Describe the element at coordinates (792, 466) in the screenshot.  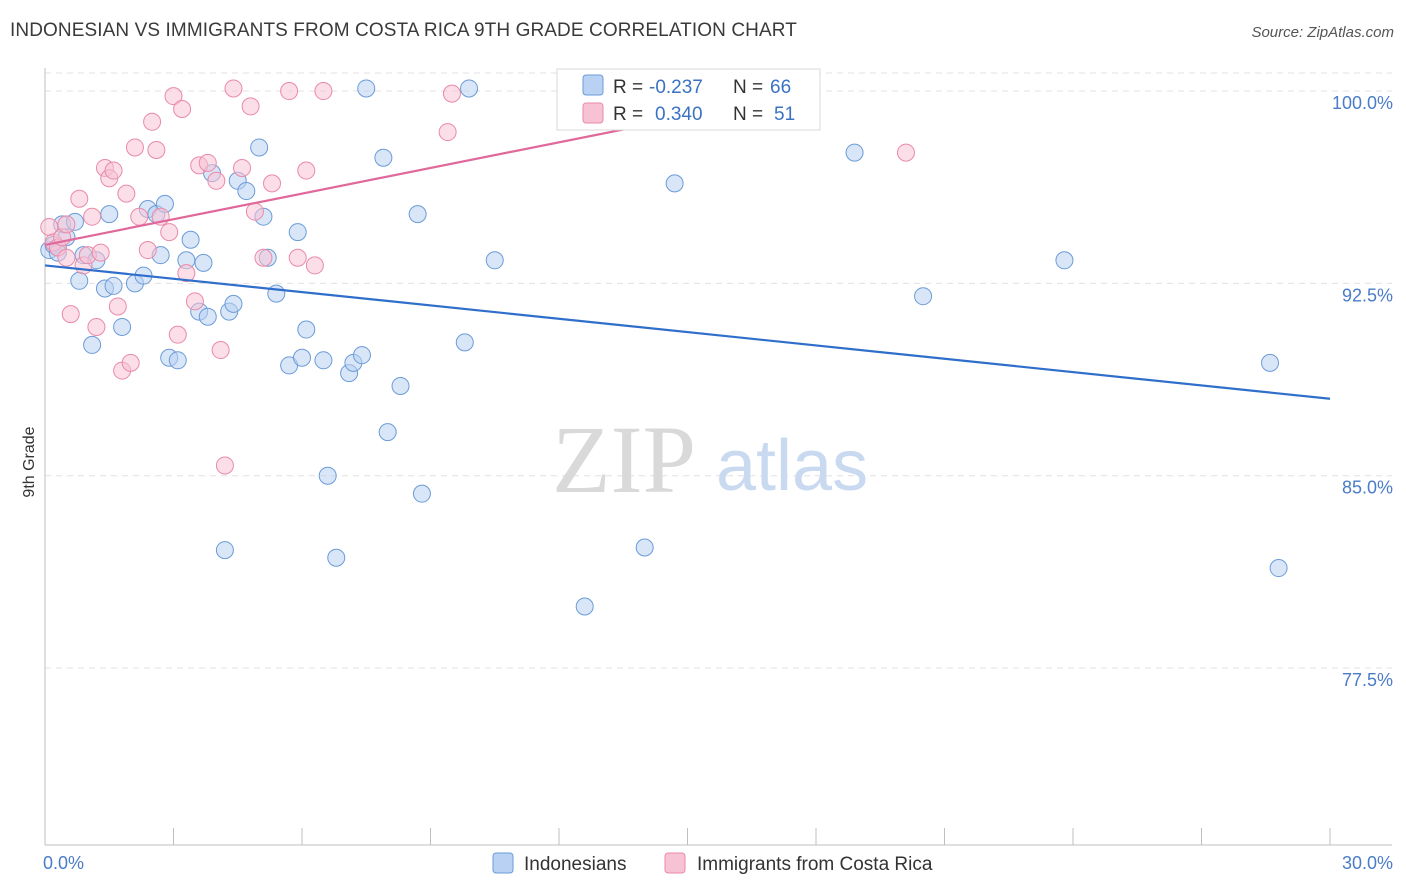
I see `watermark-atlas: atlas` at that location.